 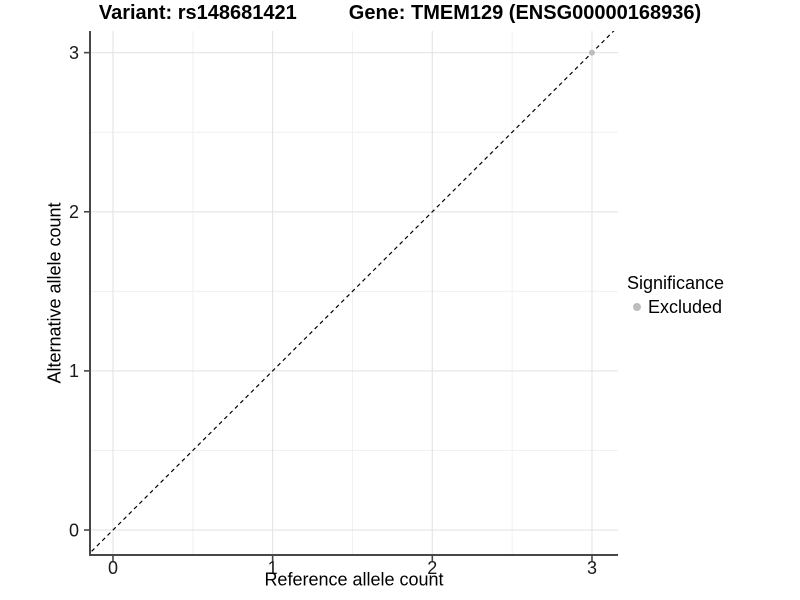 I want to click on legend-item: Excluded, so click(x=675, y=307).